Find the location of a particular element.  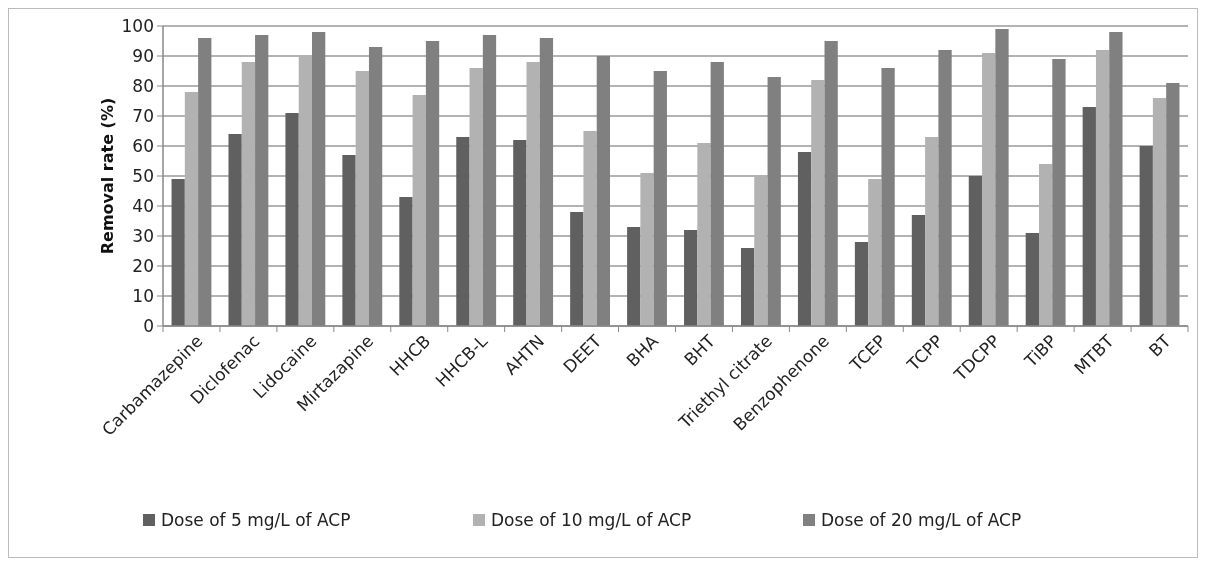

y-tick-label: 50 is located at coordinates (143, 175).